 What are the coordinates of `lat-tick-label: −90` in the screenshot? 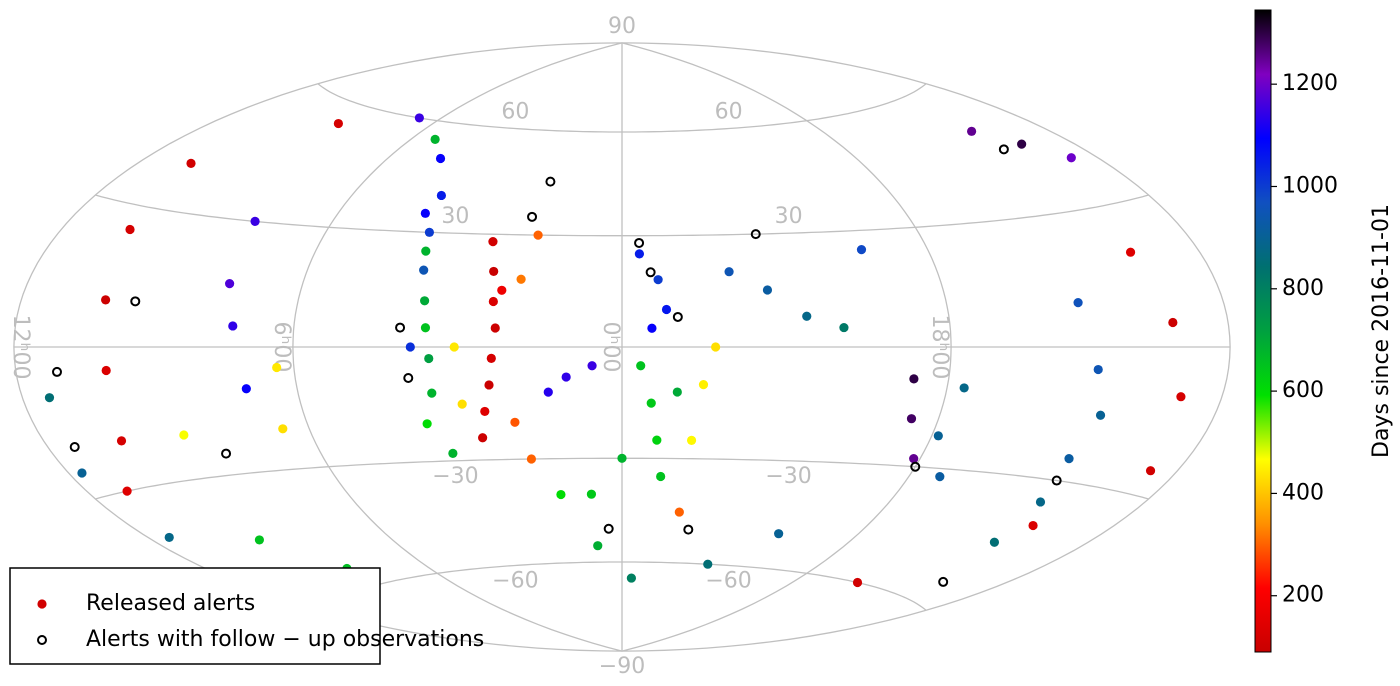 It's located at (622, 666).